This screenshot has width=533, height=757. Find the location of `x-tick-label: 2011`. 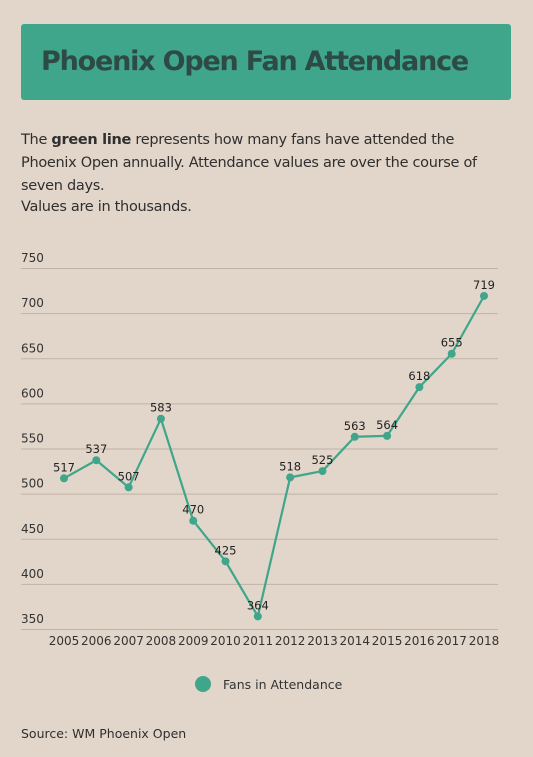

x-tick-label: 2011 is located at coordinates (258, 641).